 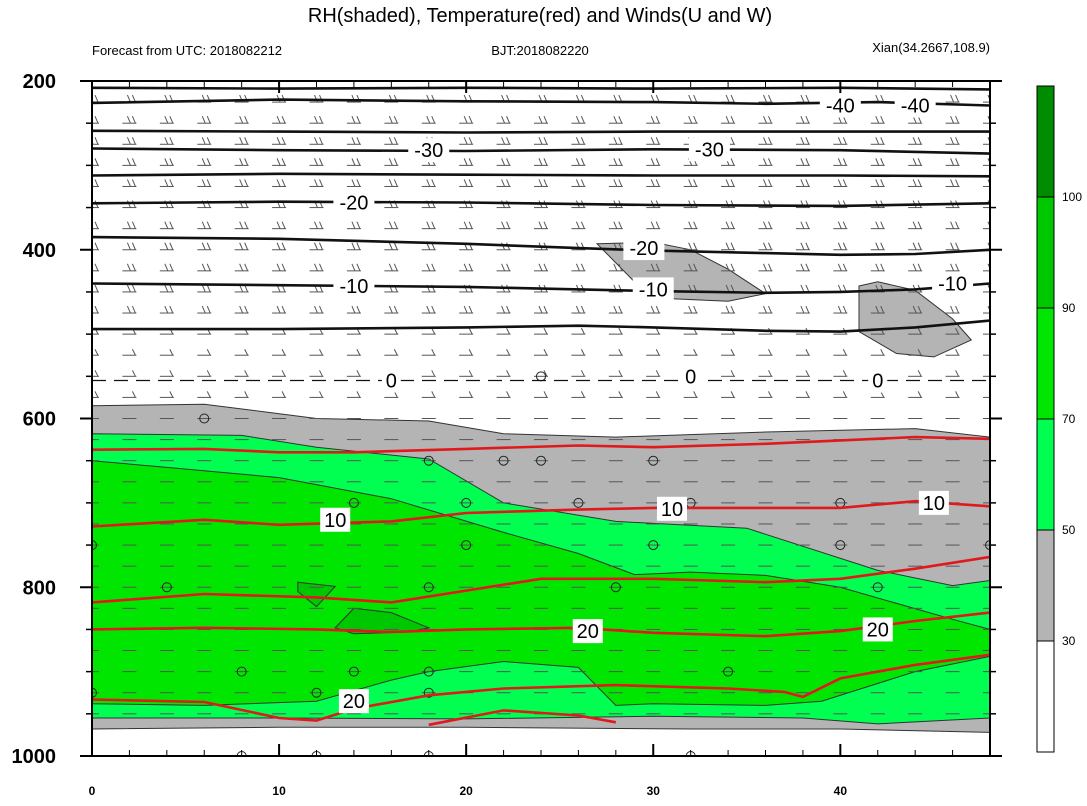 I want to click on colorbar: 30 50 70 90 100, so click(x=1059, y=419).